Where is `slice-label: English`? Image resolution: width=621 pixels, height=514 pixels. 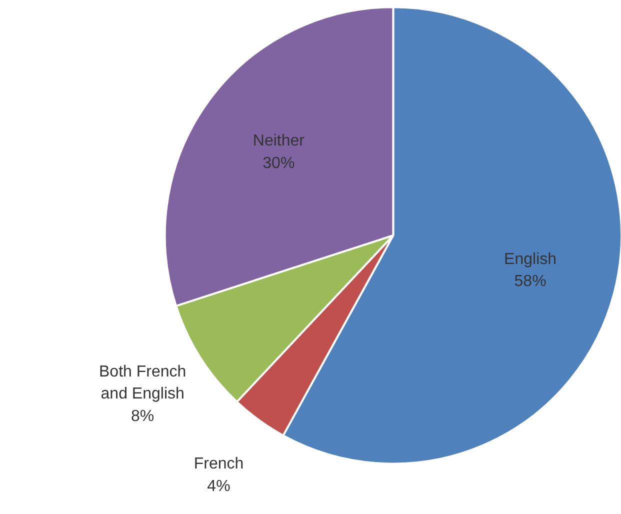 slice-label: English is located at coordinates (530, 259).